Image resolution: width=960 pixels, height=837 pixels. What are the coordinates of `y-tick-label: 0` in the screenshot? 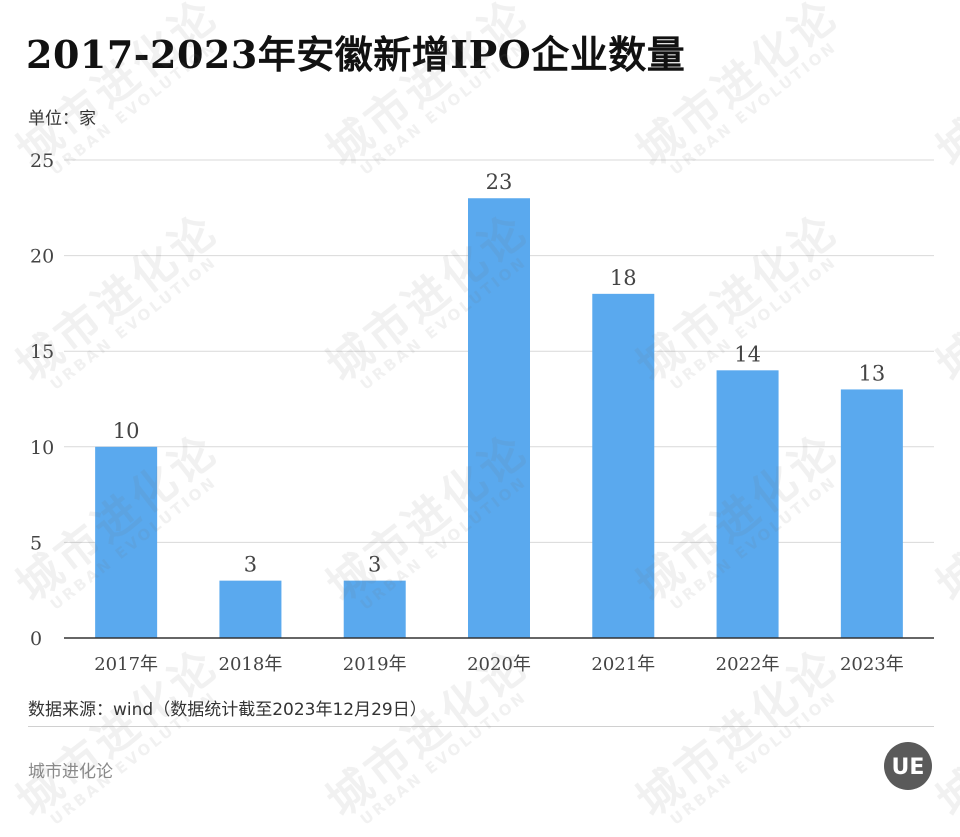 It's located at (36, 639).